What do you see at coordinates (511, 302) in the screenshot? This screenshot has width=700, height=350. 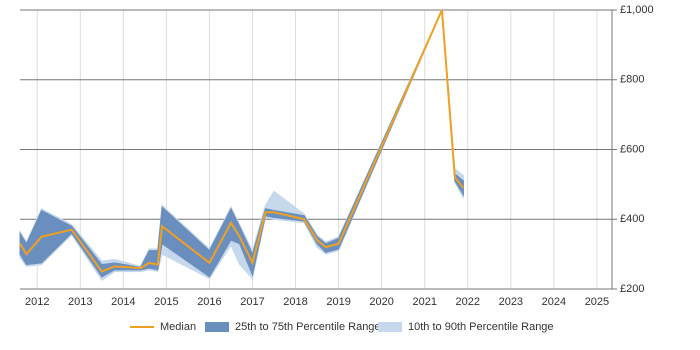 I see `x-tick-label: 2023` at bounding box center [511, 302].